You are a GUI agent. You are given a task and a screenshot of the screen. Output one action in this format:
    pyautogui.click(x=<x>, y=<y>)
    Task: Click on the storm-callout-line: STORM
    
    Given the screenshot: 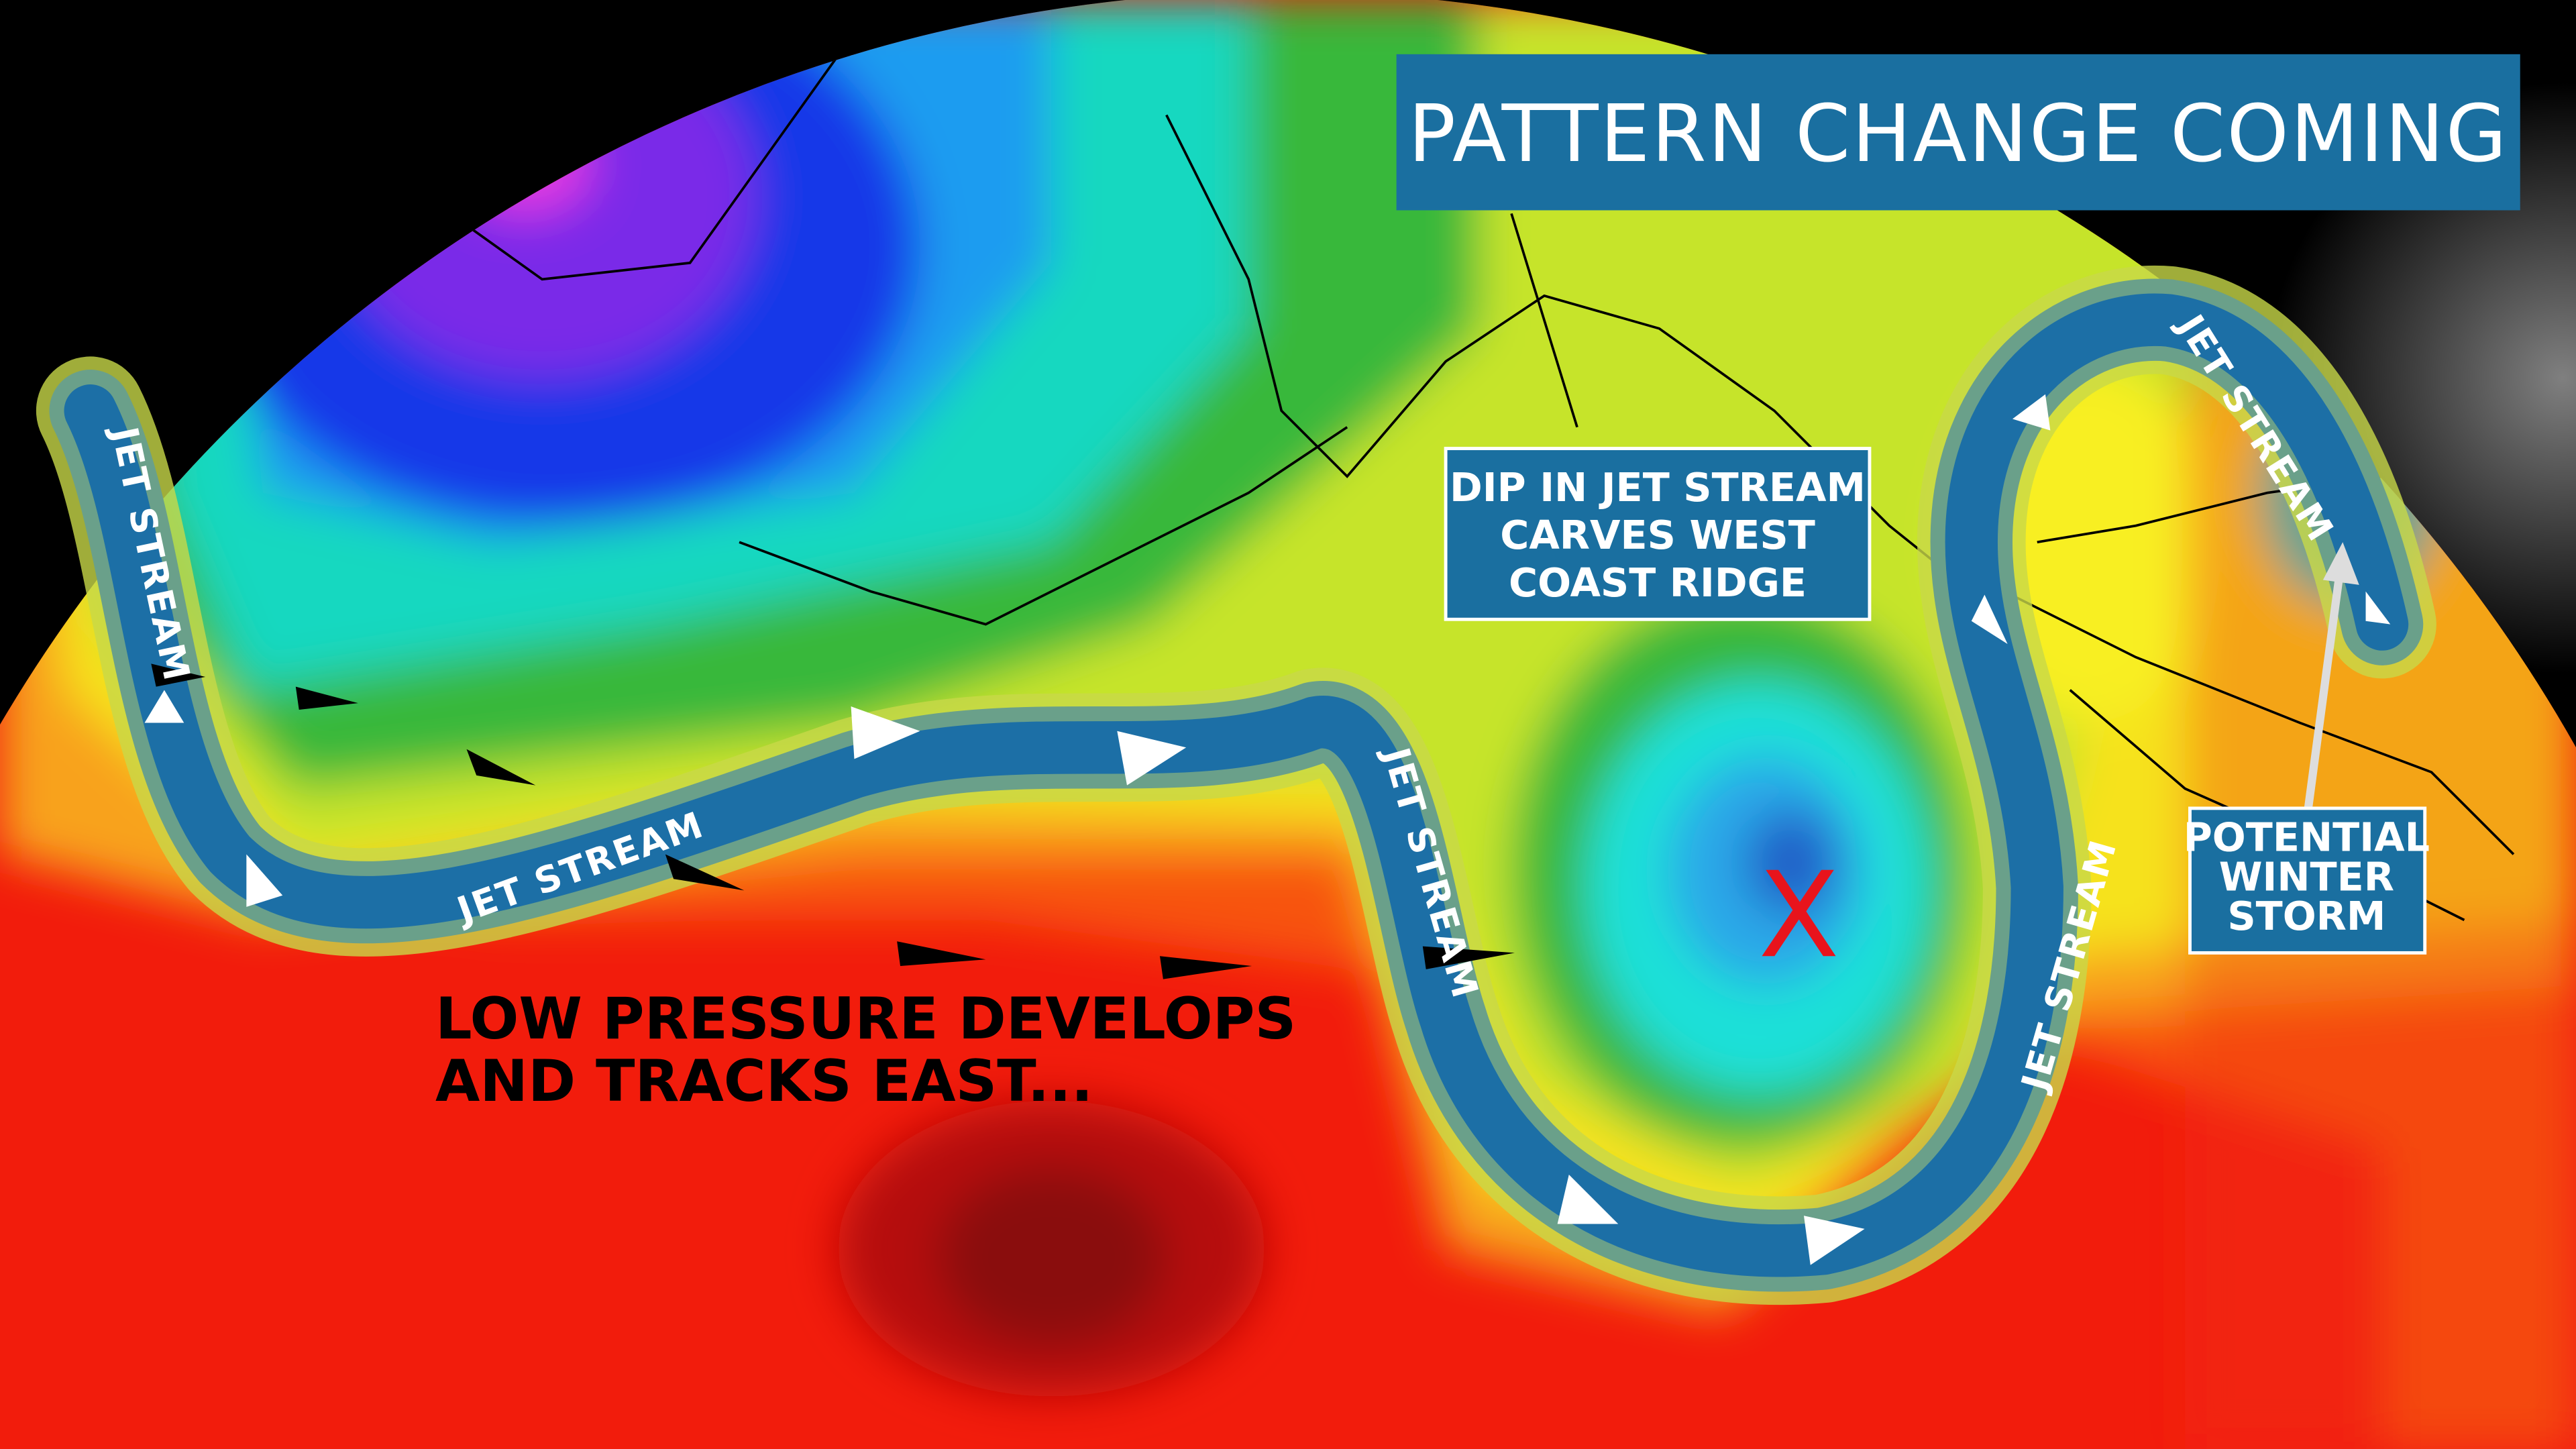 What is the action you would take?
    pyautogui.click(x=2306, y=916)
    